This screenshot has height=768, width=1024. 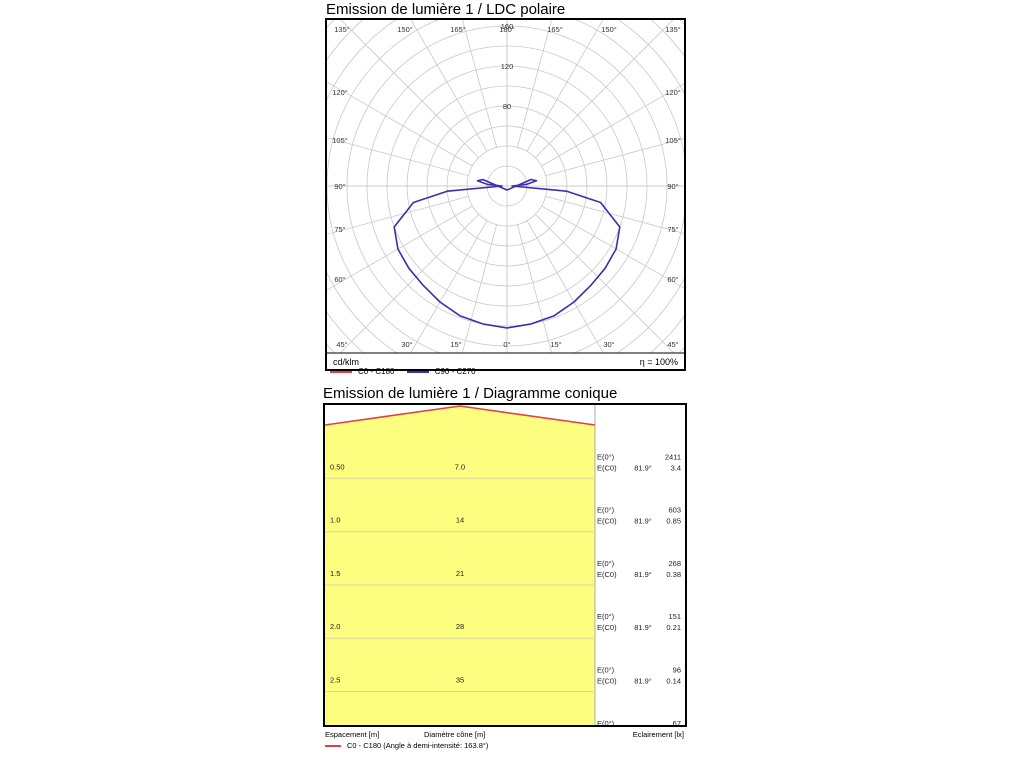 What do you see at coordinates (455, 371) in the screenshot?
I see `legend-label-c90: C90 - C270` at bounding box center [455, 371].